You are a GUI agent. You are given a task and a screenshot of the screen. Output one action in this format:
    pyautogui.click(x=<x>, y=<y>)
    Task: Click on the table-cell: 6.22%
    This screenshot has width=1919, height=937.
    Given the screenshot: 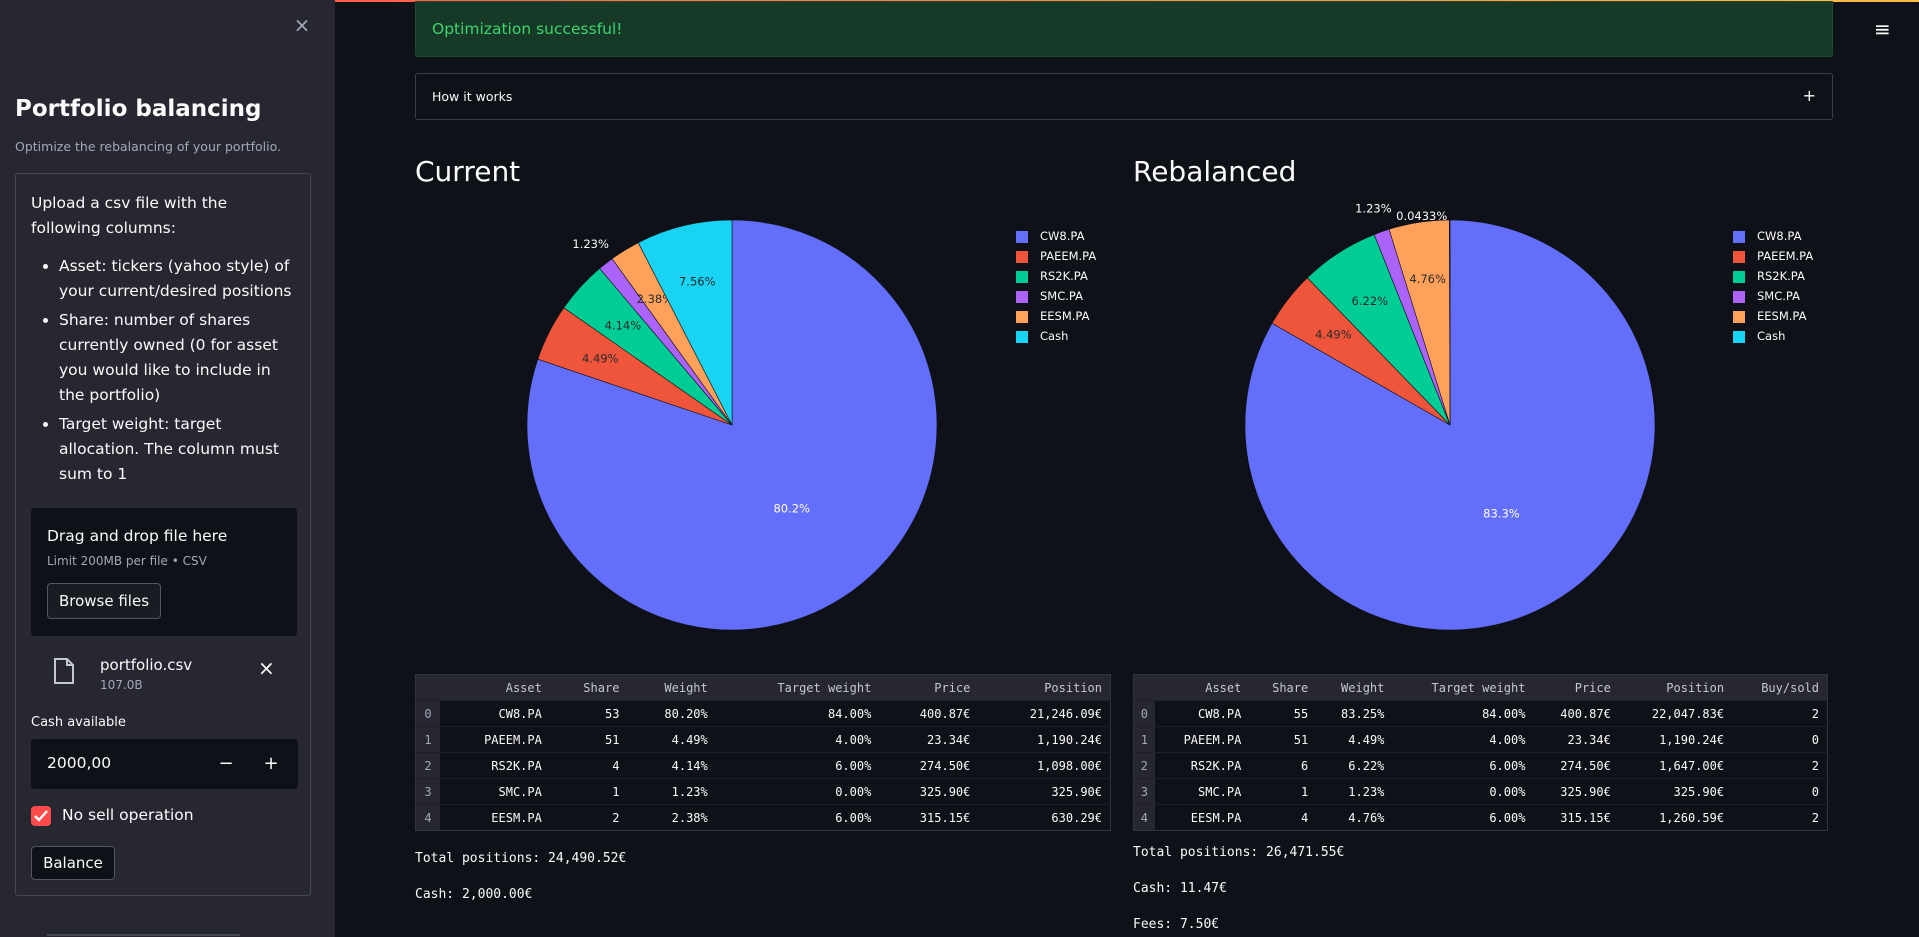 What is the action you would take?
    pyautogui.click(x=1354, y=765)
    